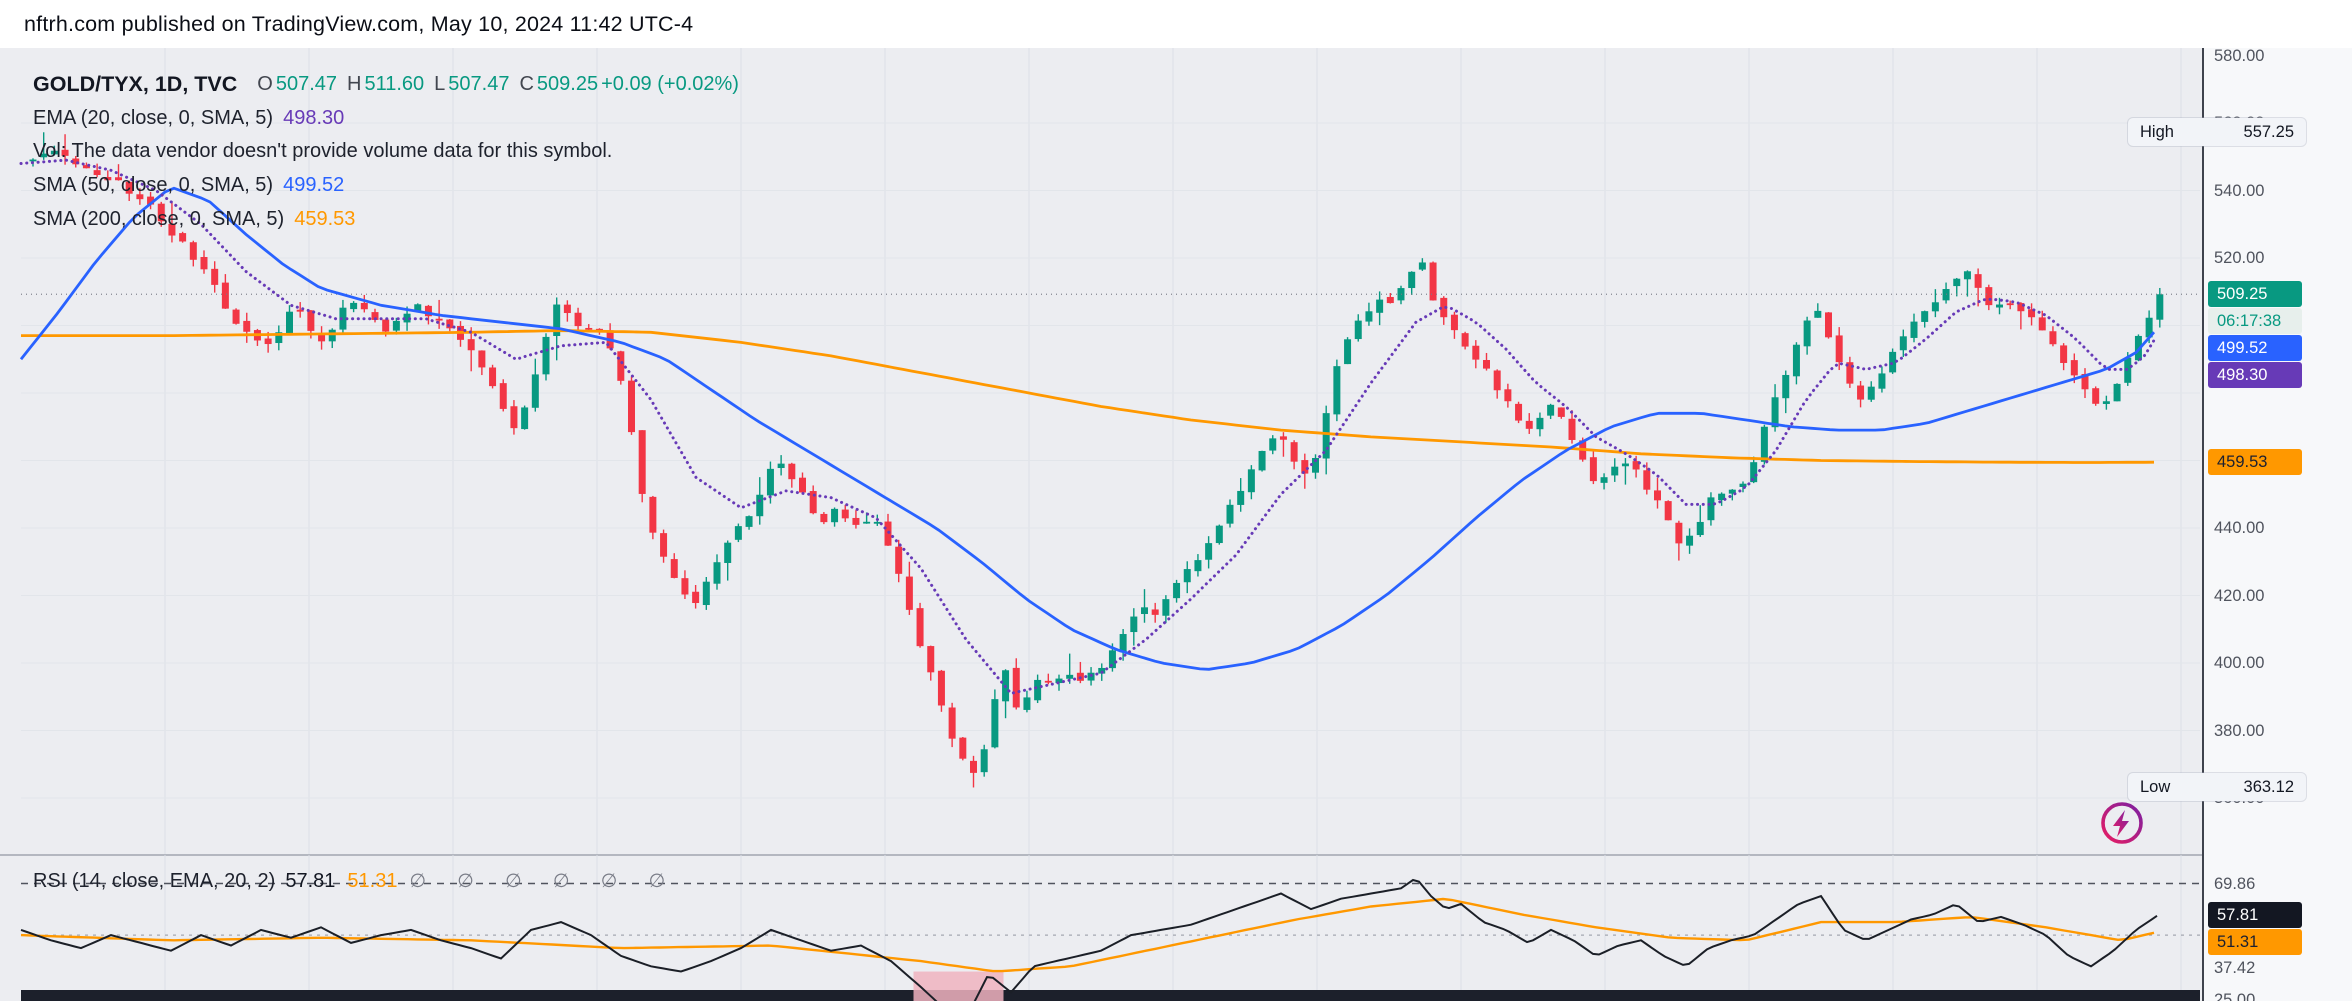 The image size is (2352, 1001). Describe the element at coordinates (2235, 967) in the screenshot. I see `axis-tick: 37.42` at that location.